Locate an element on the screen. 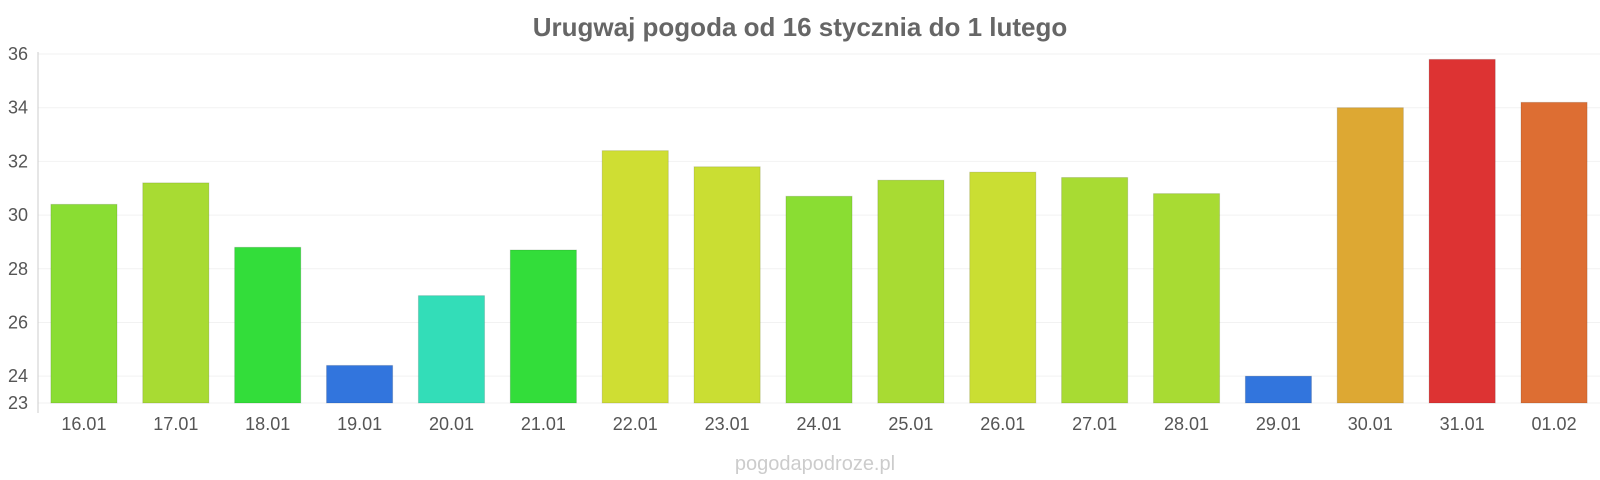 The image size is (1600, 480). x-tick-label: 29.01 is located at coordinates (1278, 424).